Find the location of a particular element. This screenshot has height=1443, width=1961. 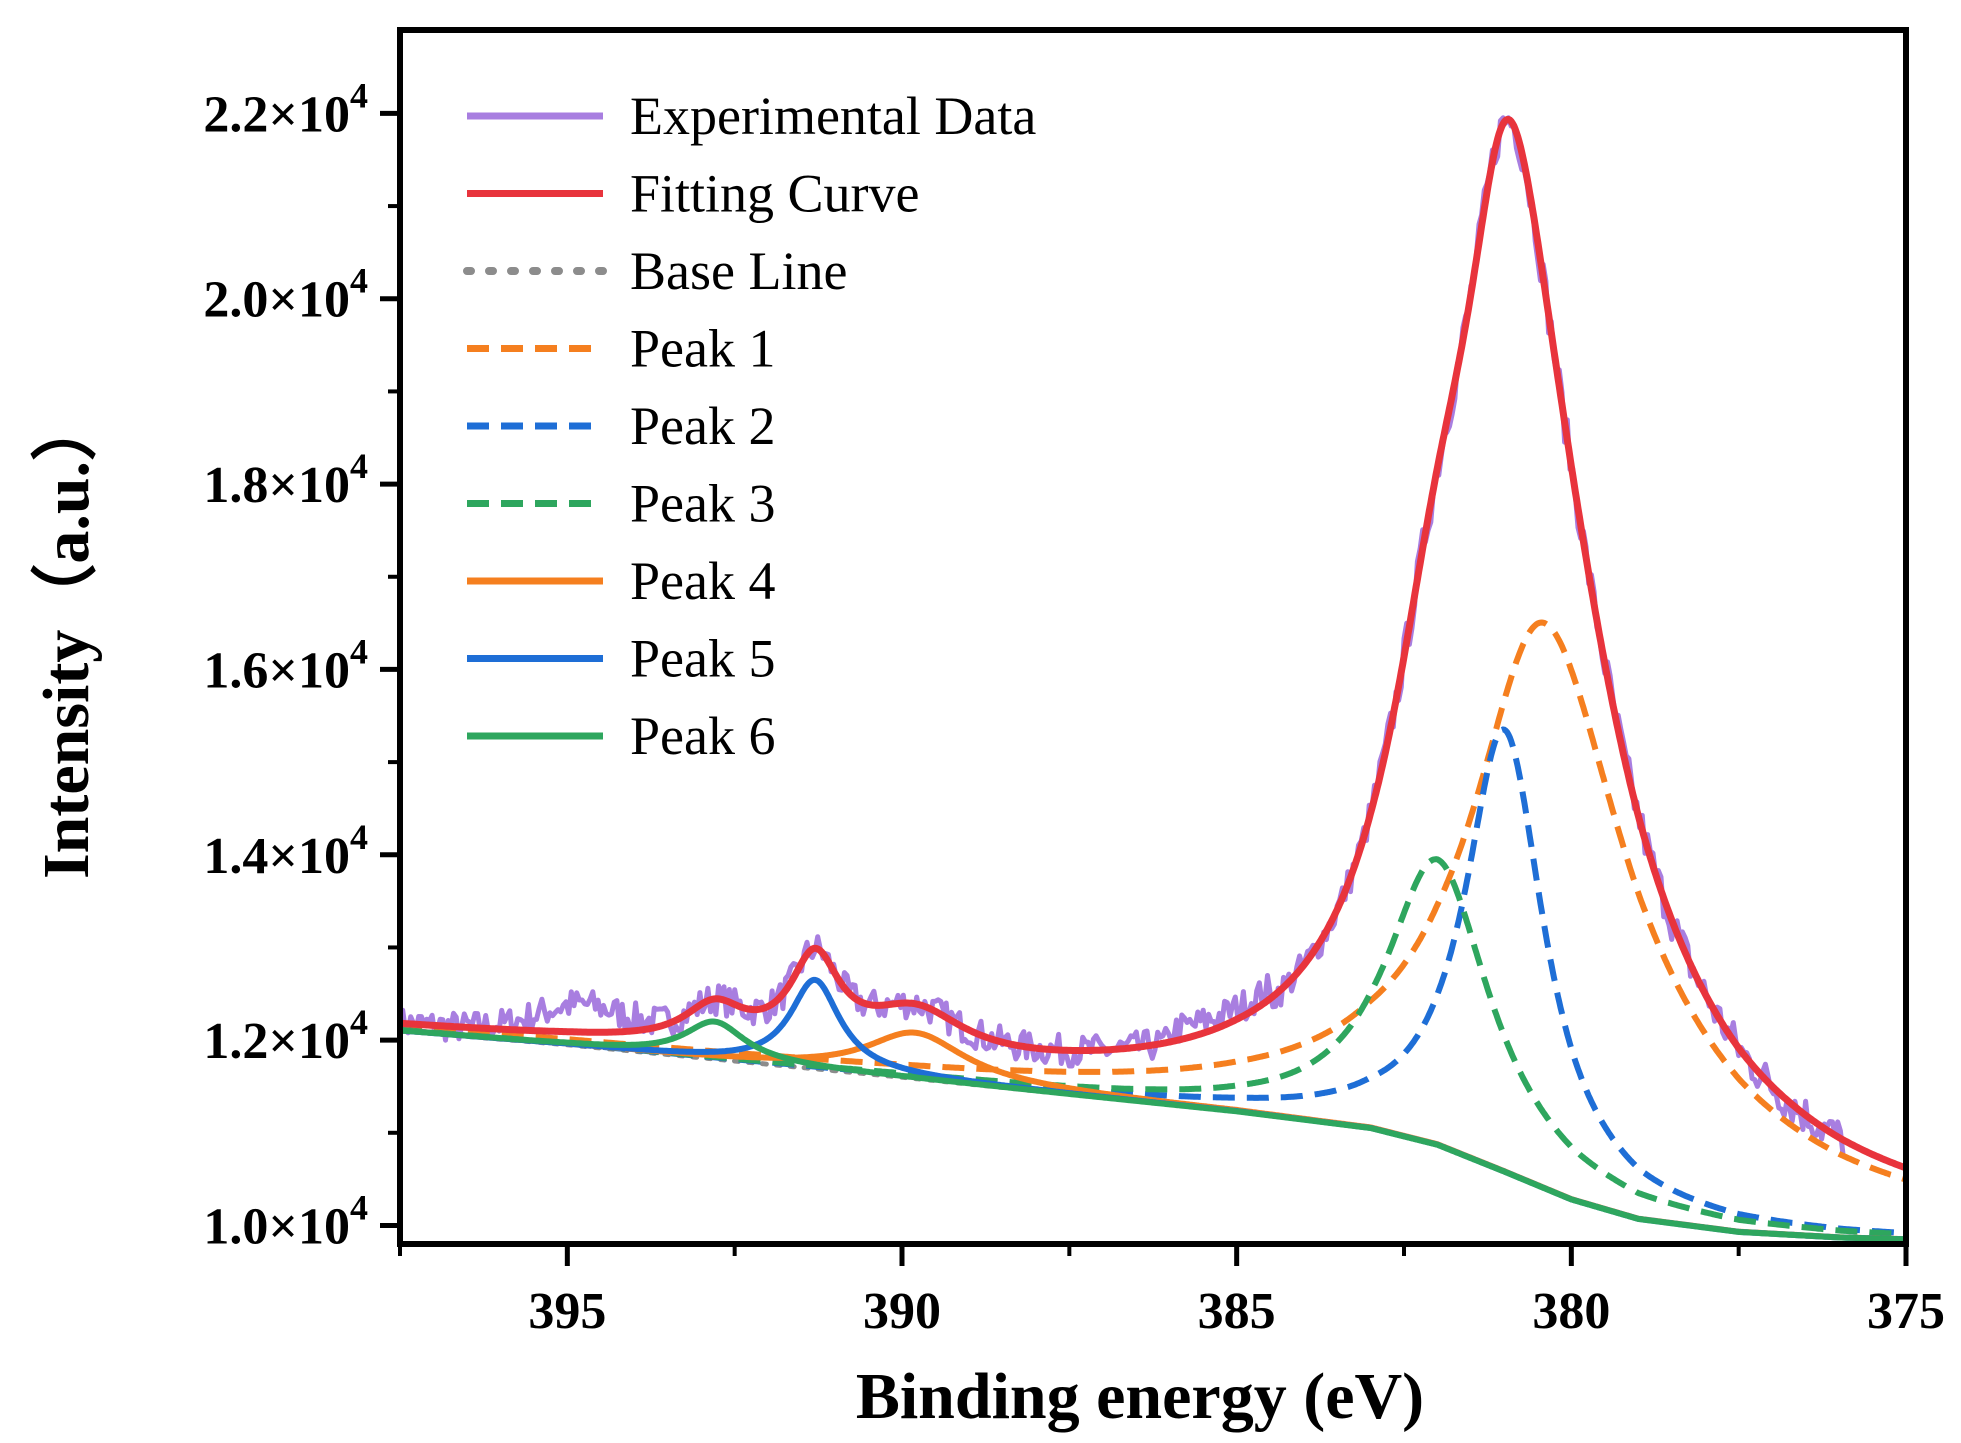

y-tick-label: 1.0×10⁴ is located at coordinates (285, 1221).